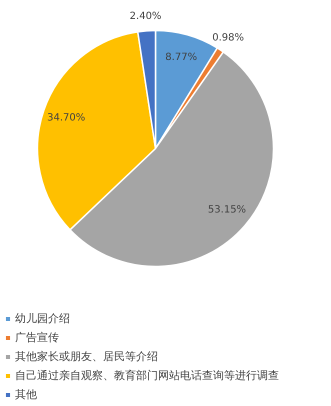  Describe the element at coordinates (146, 16) in the screenshot. I see `data-label: 2.40%` at that location.